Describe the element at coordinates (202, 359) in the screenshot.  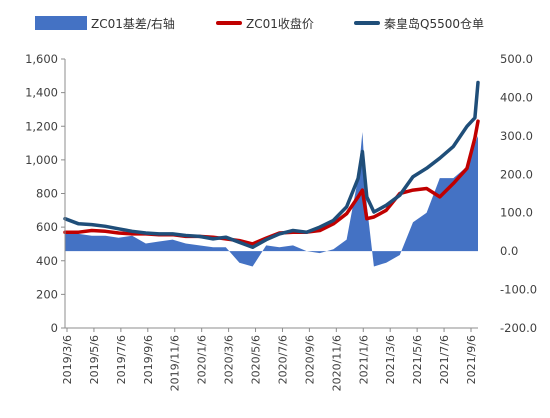
I see `x-tick-label: 2020/1/6` at that location.